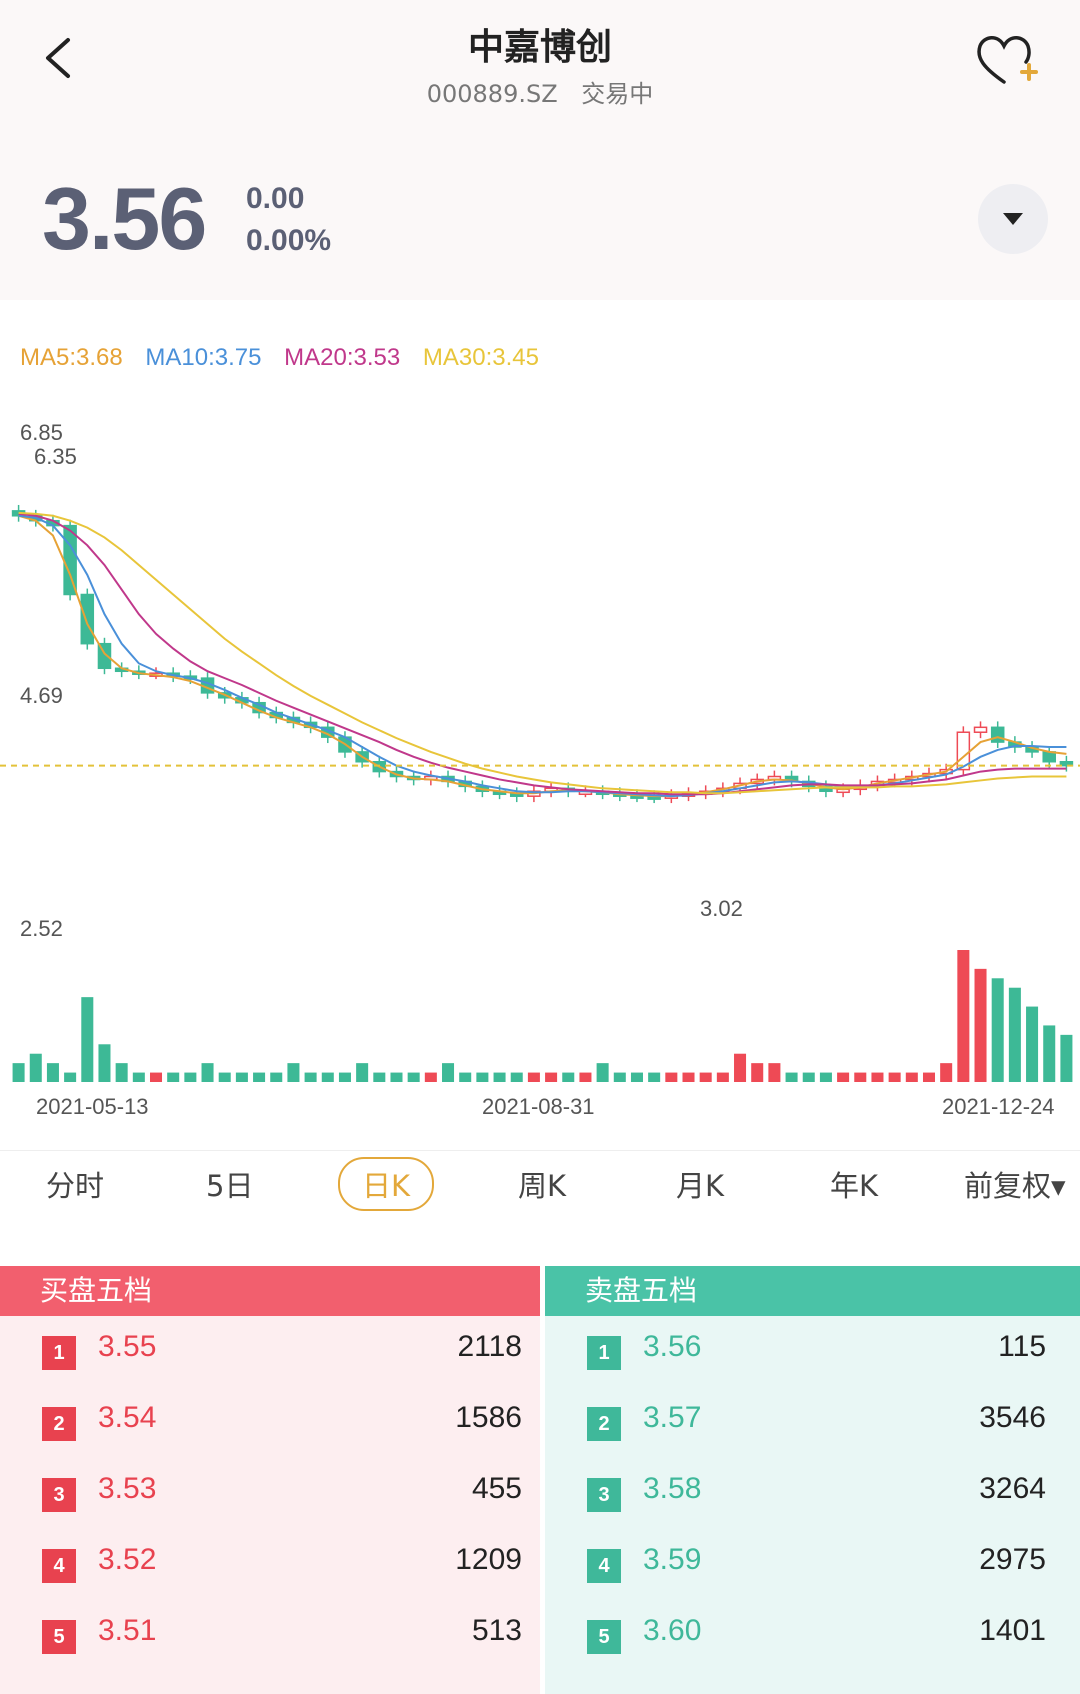  I want to click on y-label-top: 6.85, so click(41, 432).